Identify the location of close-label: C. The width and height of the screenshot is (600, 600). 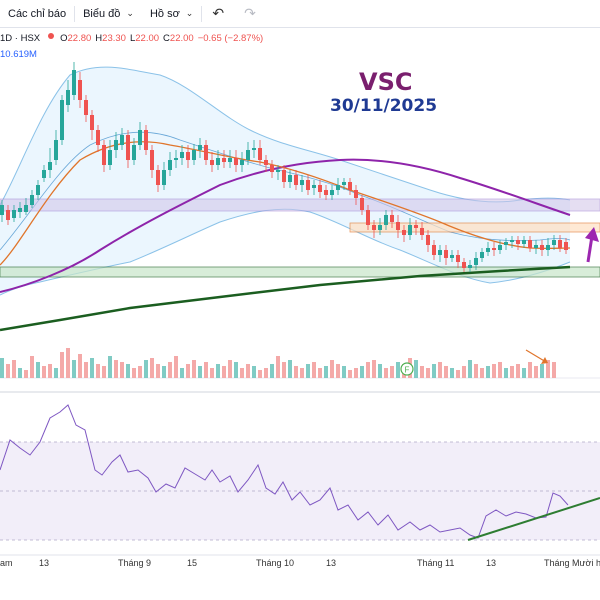
(166, 38).